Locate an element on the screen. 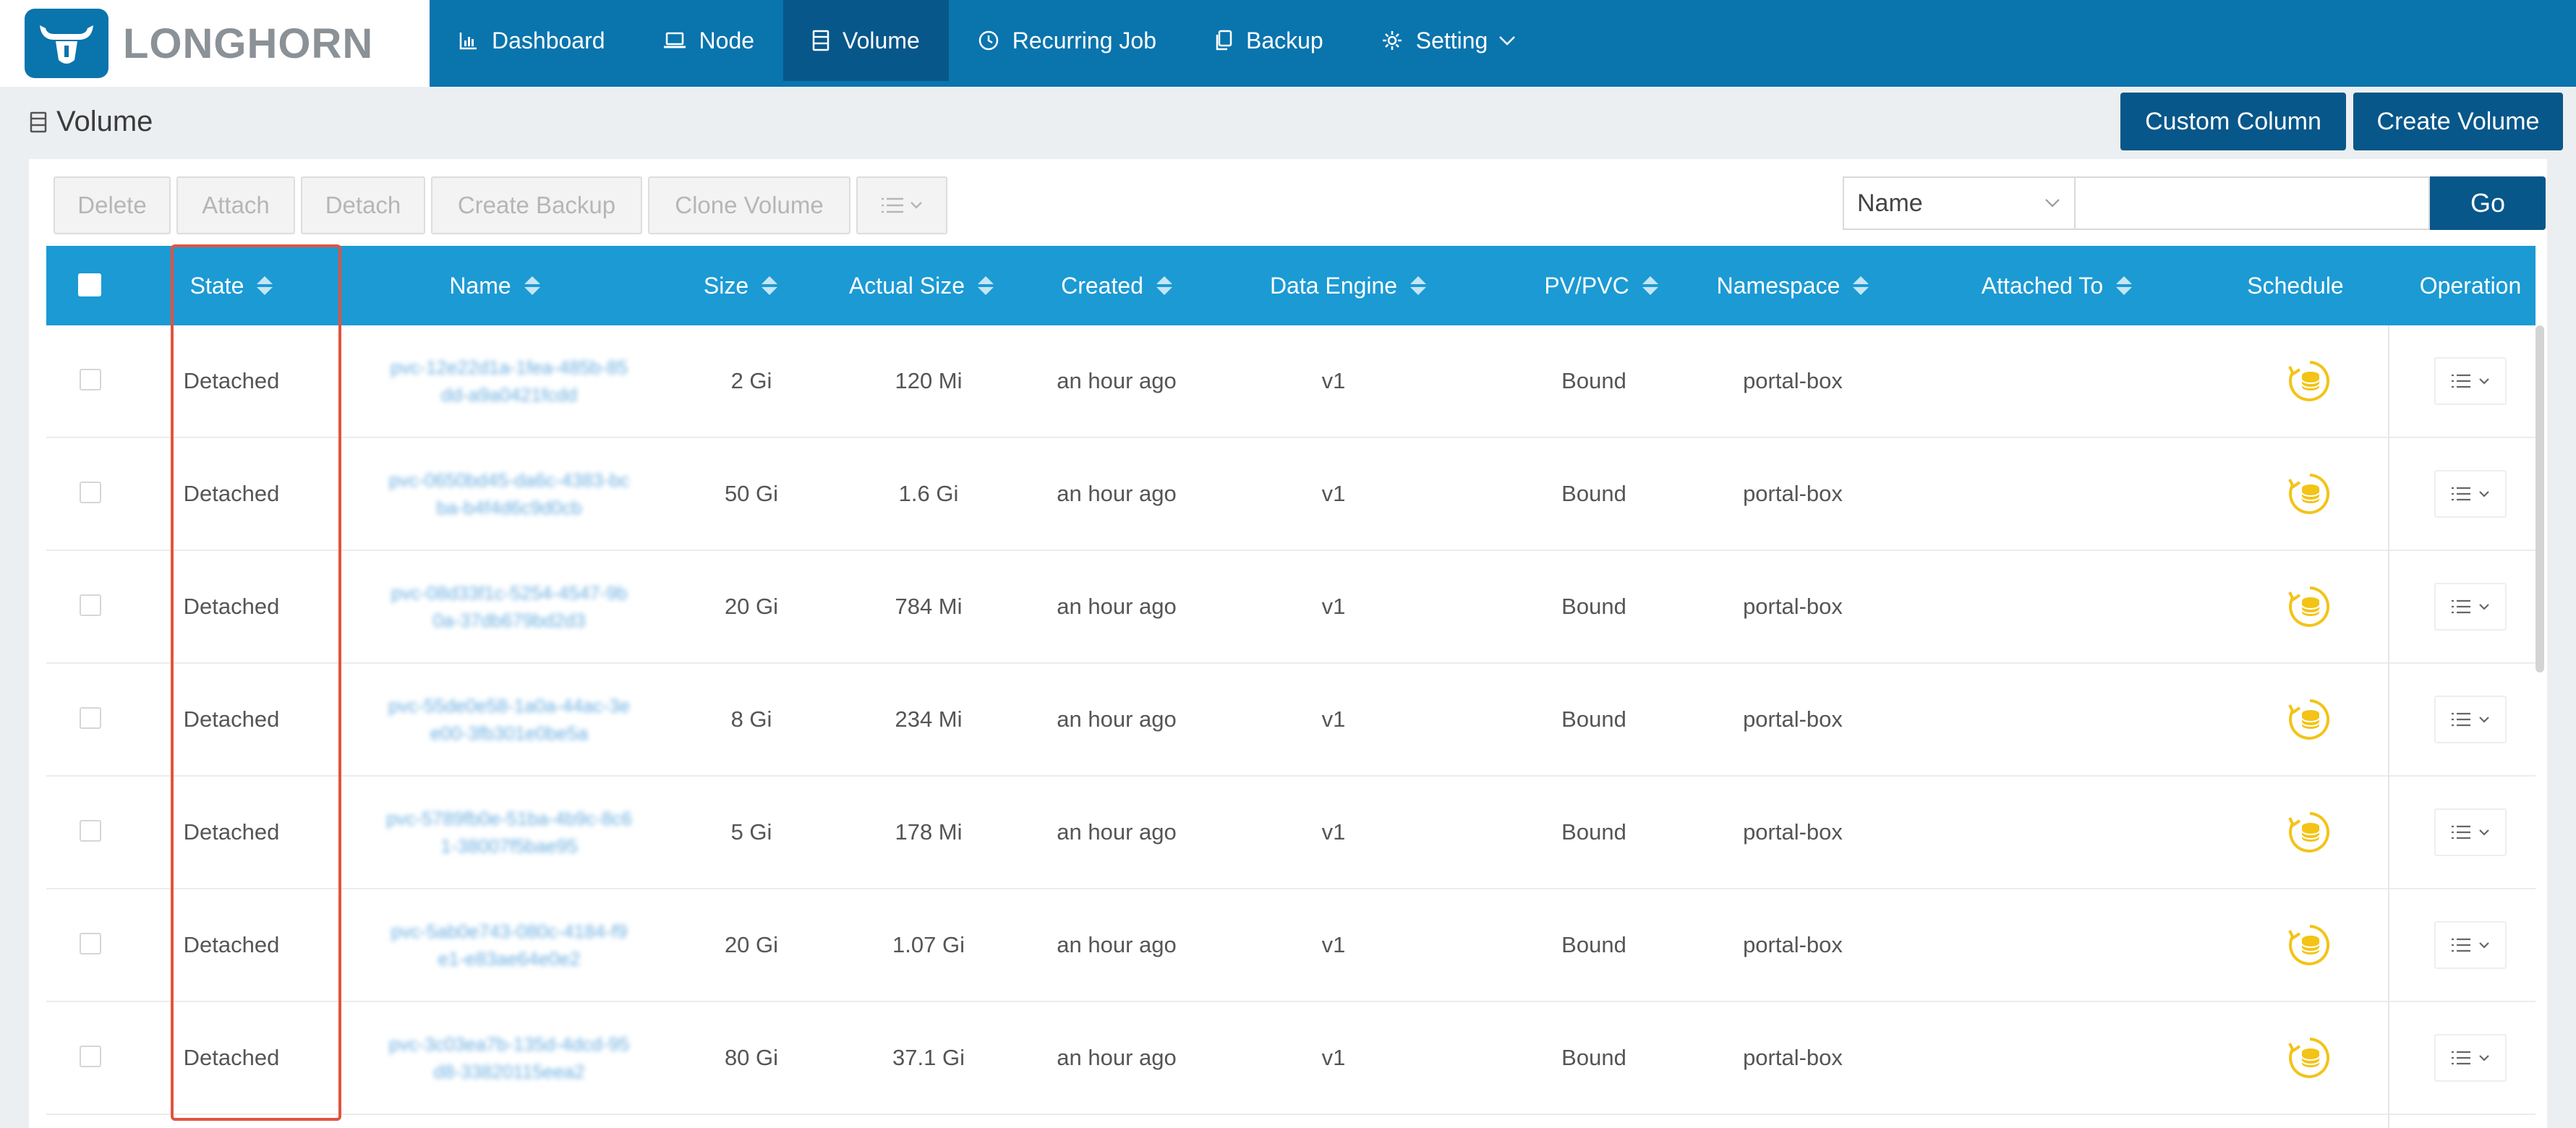 This screenshot has height=1128, width=2576. column-header-data-engine: Data Engine is located at coordinates (1348, 286).